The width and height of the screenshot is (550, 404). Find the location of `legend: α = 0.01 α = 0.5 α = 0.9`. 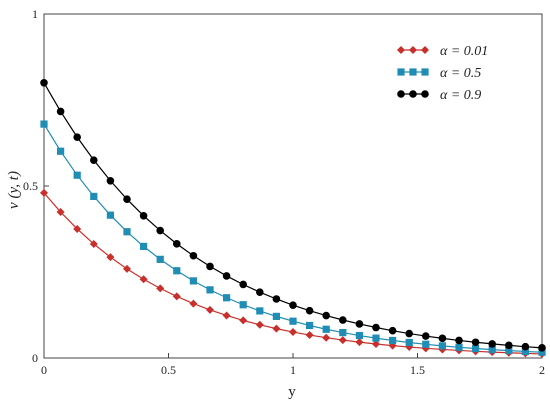

legend: α = 0.01 α = 0.5 α = 0.9 is located at coordinates (442, 73).